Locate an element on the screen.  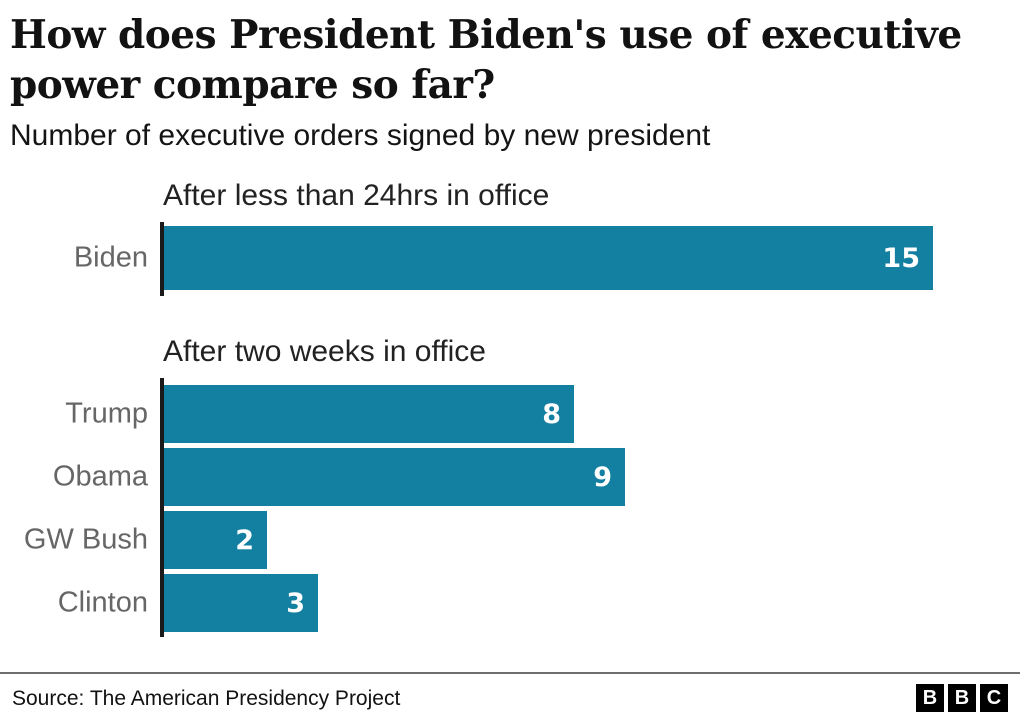
bar-row: Obama 9 is located at coordinates (534, 477).